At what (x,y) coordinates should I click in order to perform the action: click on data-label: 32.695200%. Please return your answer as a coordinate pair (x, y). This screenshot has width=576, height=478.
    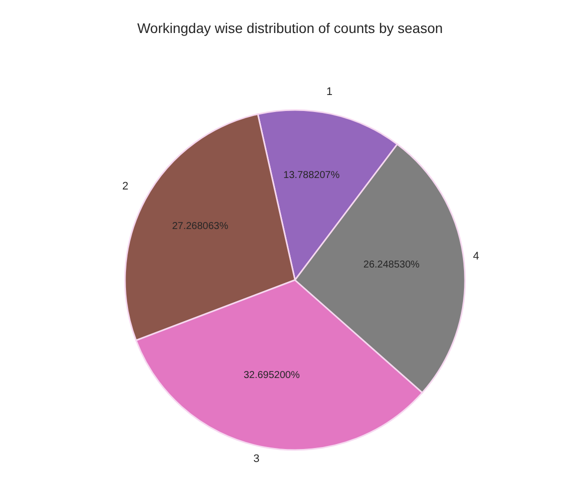
    Looking at the image, I should click on (272, 375).